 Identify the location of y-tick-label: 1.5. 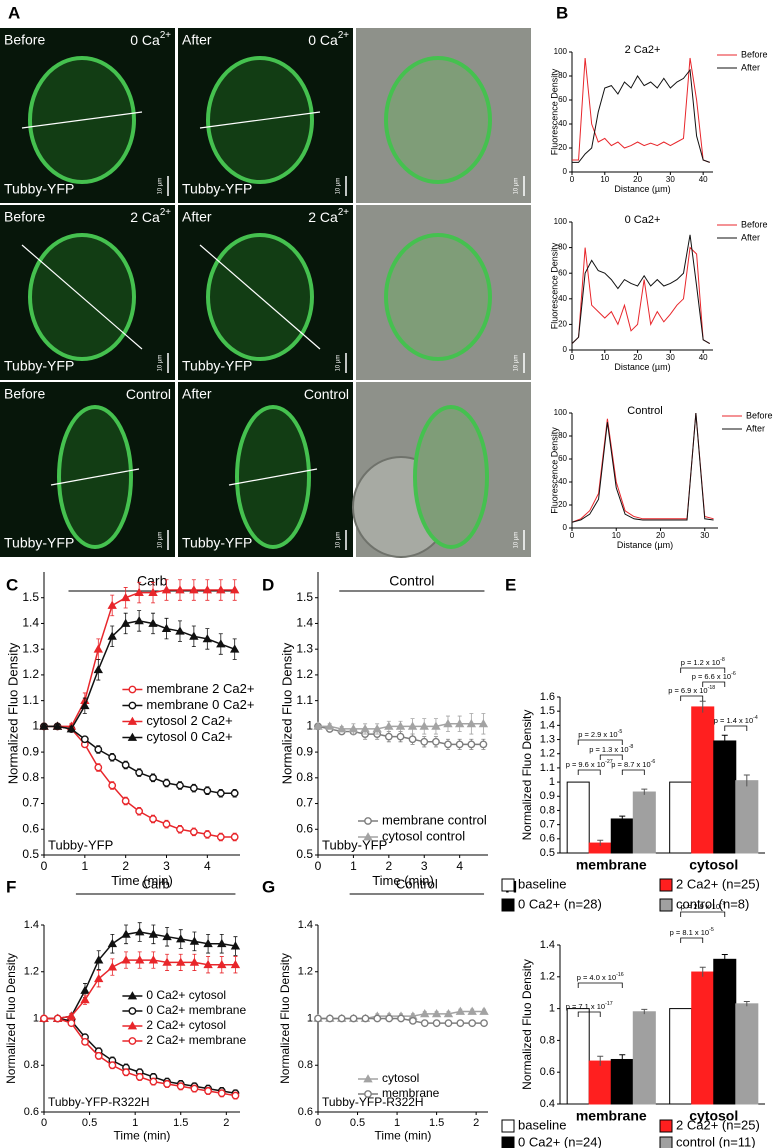
(30, 597).